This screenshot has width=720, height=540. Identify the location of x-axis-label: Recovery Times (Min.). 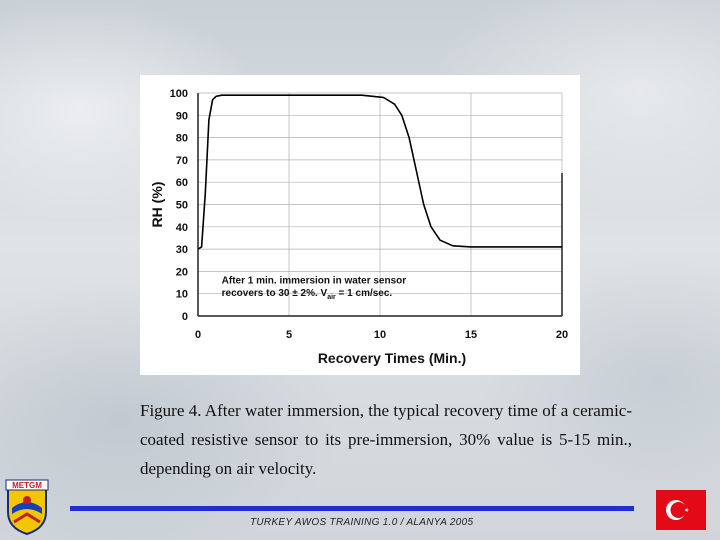
(392, 358).